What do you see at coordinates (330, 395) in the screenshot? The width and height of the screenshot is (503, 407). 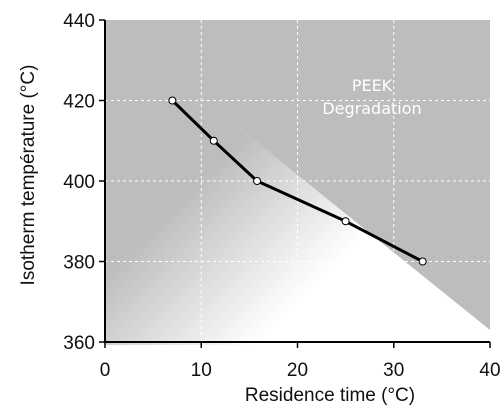 I see `x-axis-title: Residence time (°C)` at bounding box center [330, 395].